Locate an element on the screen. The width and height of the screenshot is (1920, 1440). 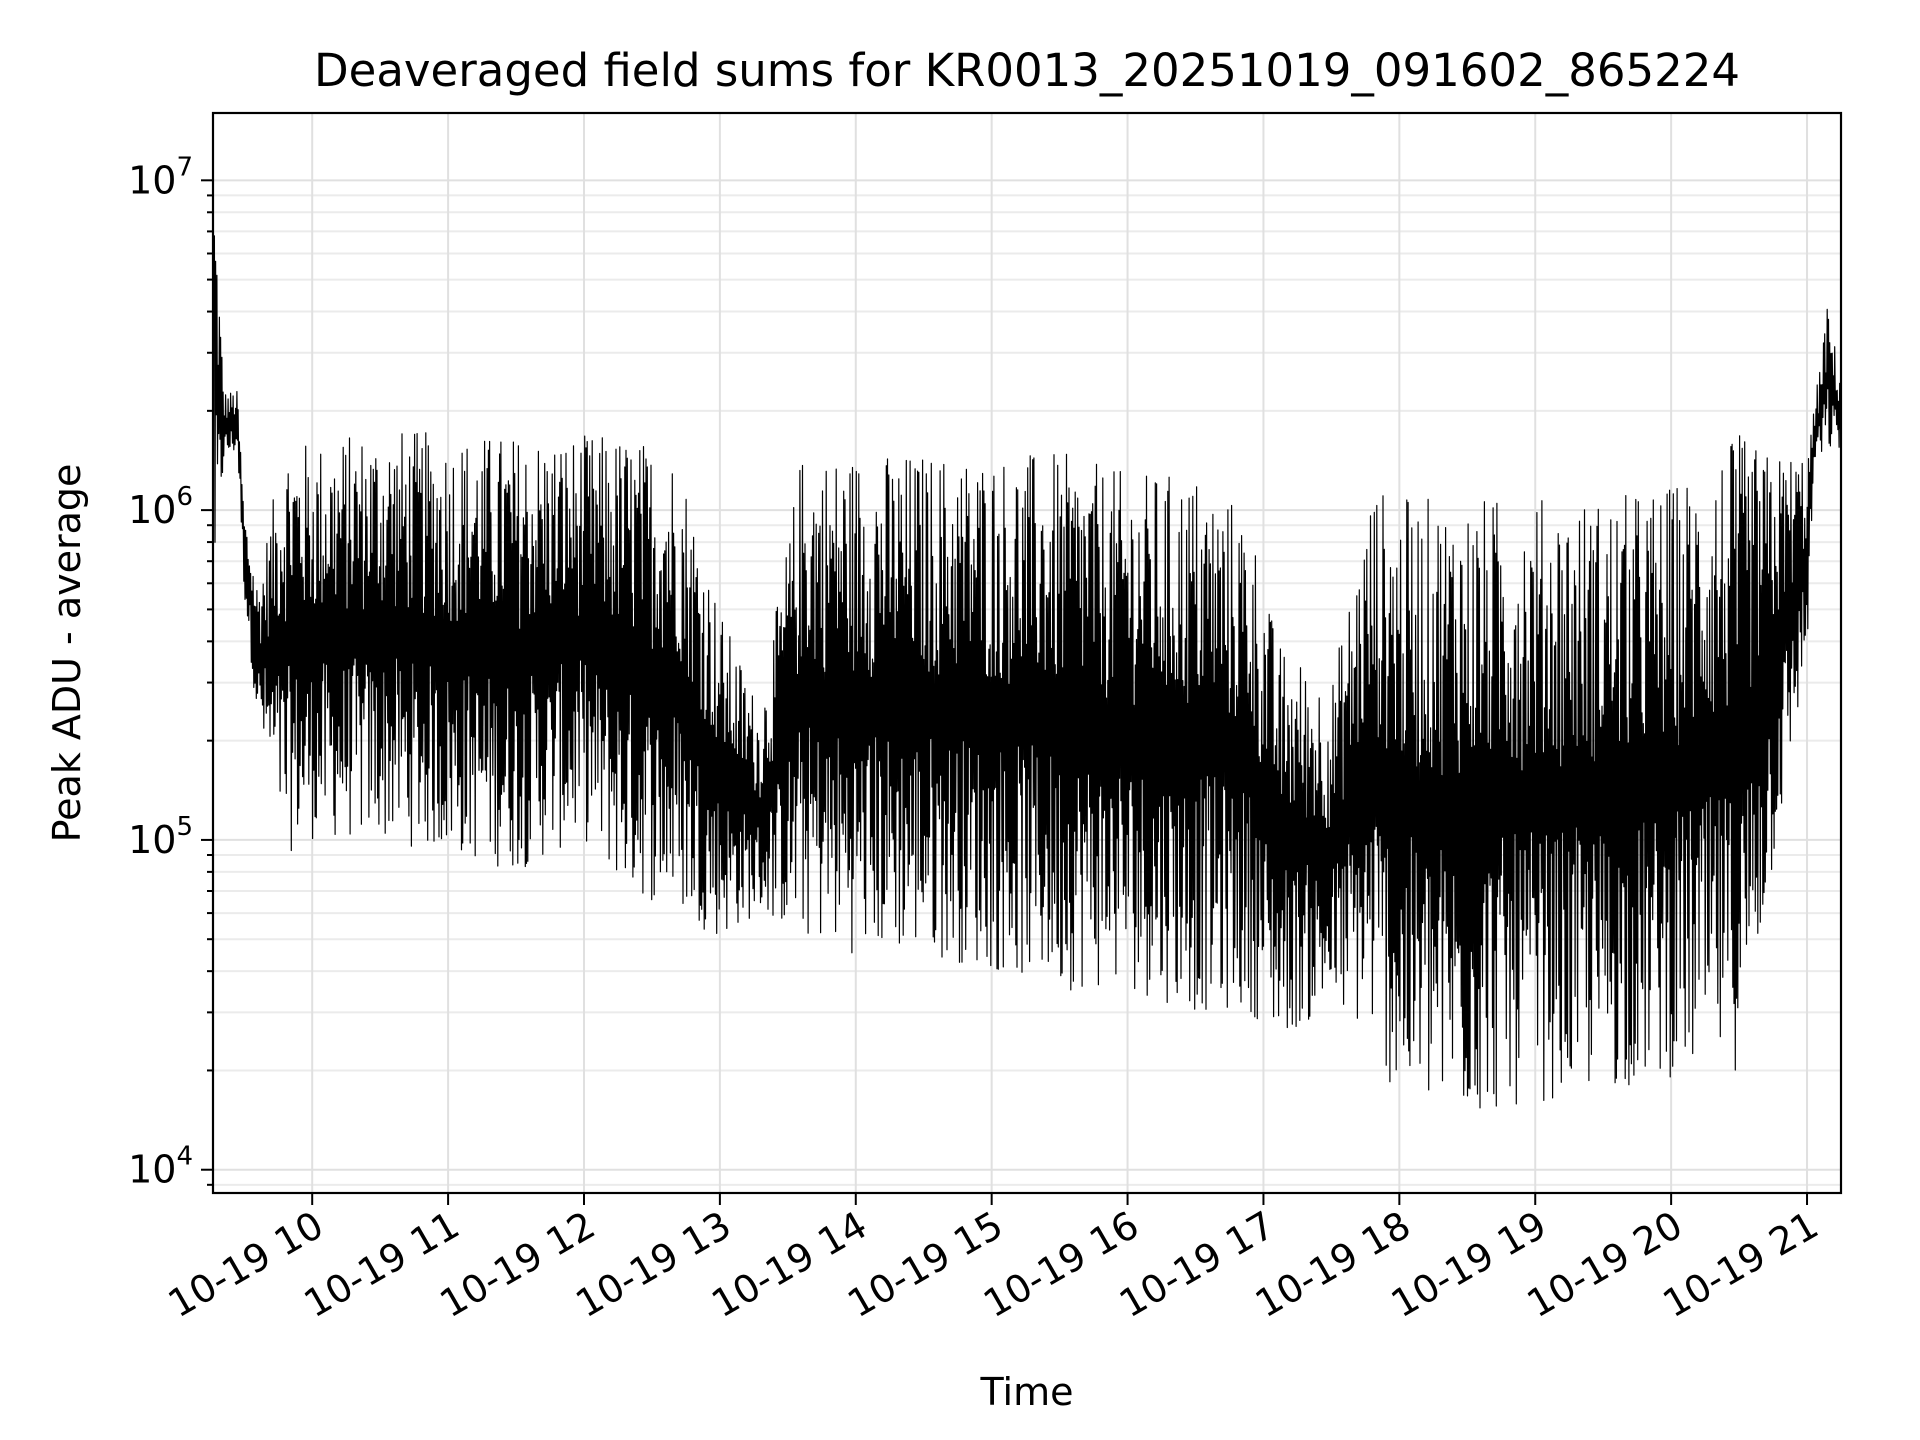
x-tick-label: 10-19 14 is located at coordinates (789, 1265).